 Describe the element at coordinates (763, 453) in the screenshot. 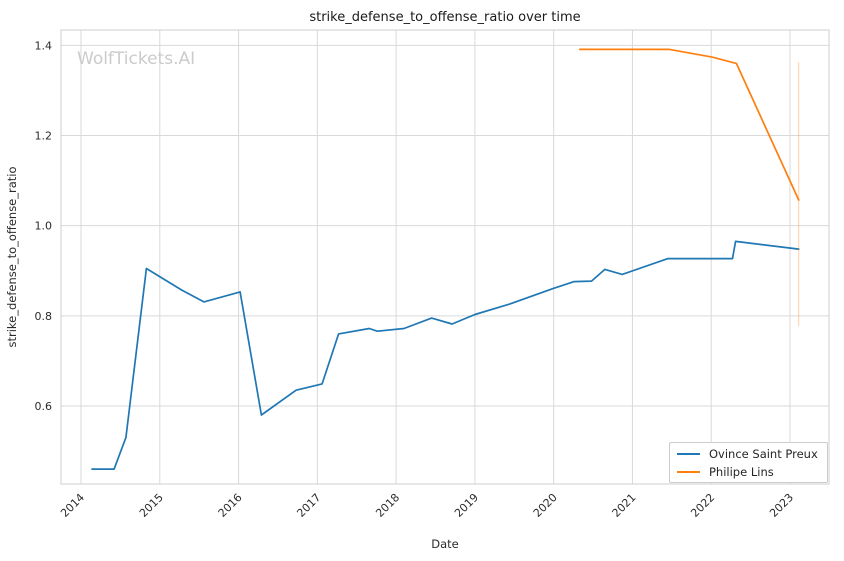

I see `legend-label: Ovince Saint Preux` at that location.